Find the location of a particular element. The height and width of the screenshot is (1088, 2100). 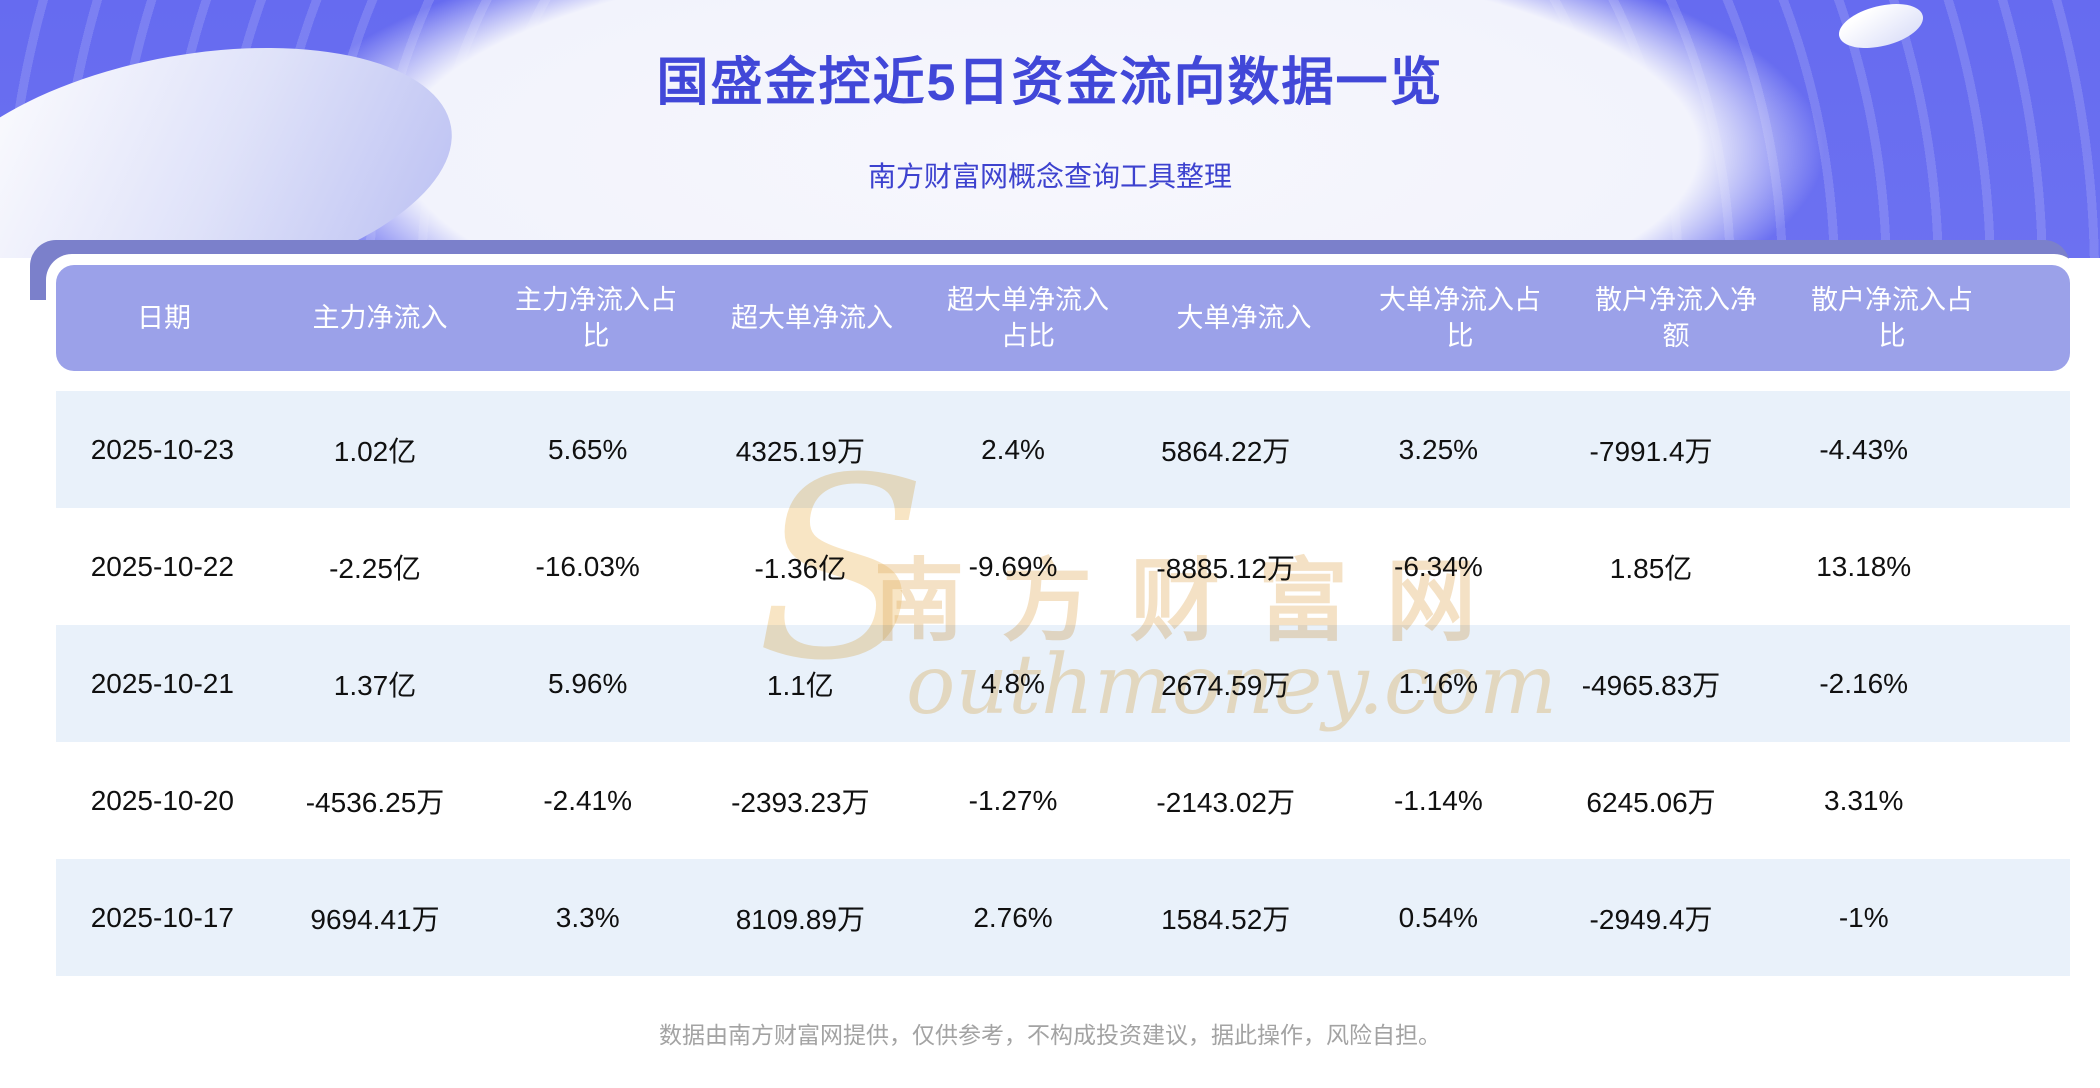

table-cell: -2949.4万 is located at coordinates (1651, 919).